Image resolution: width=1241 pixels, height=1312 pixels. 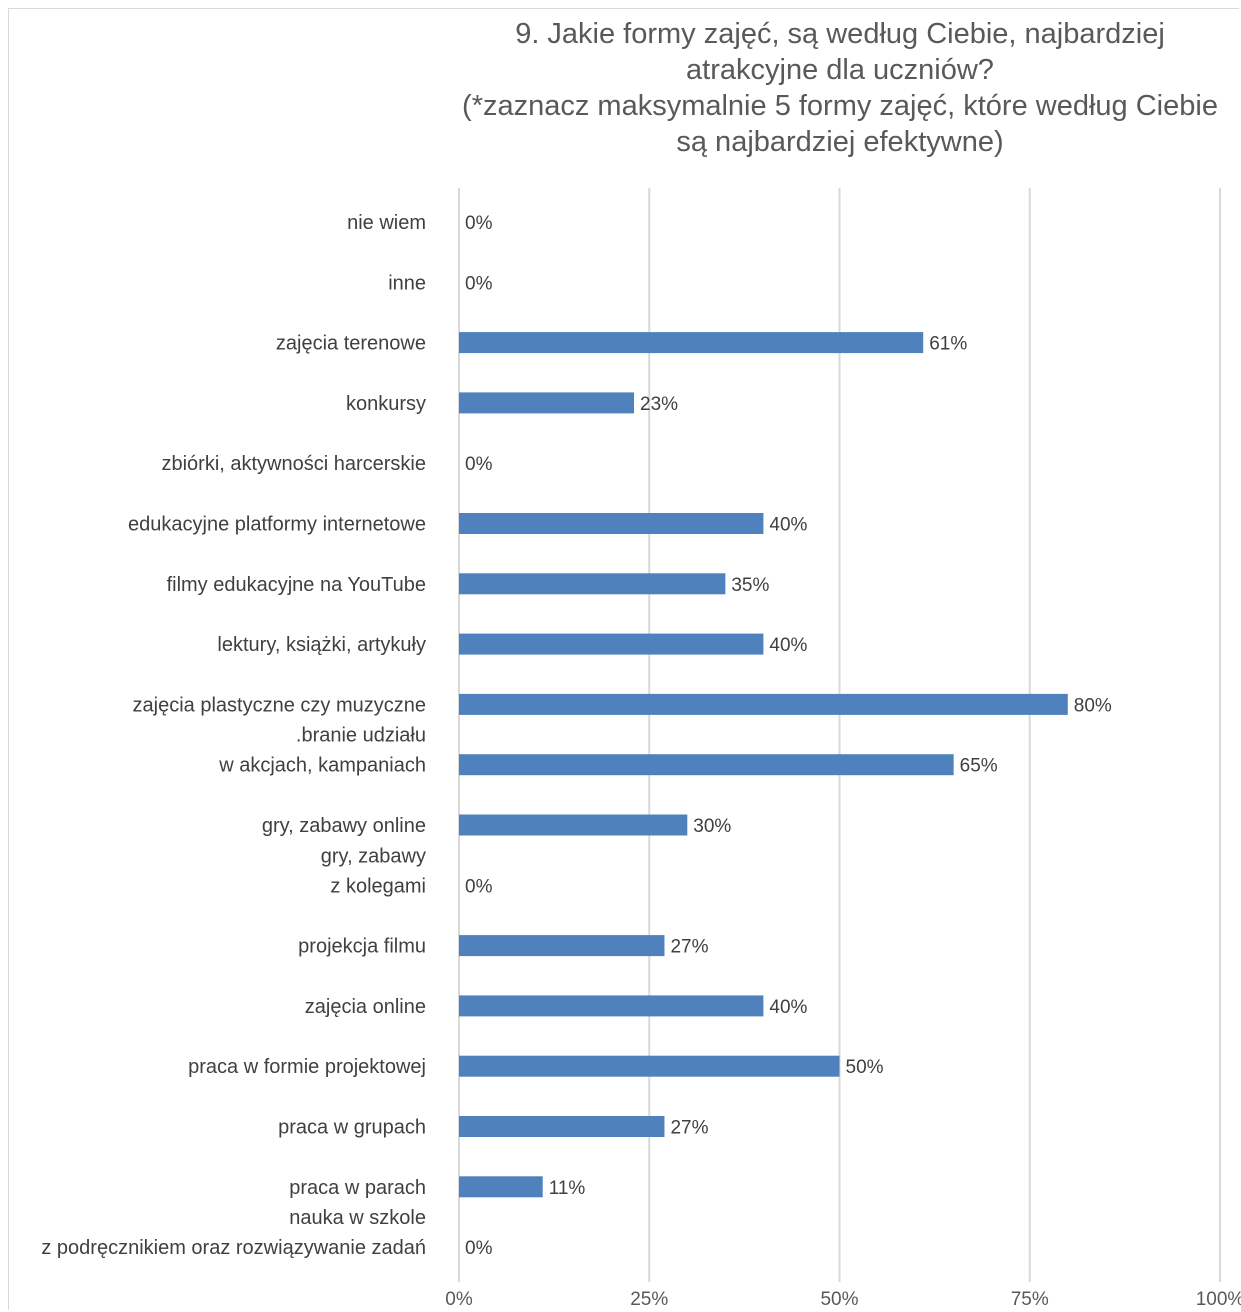 I want to click on category-label: konkursy, so click(x=386, y=404).